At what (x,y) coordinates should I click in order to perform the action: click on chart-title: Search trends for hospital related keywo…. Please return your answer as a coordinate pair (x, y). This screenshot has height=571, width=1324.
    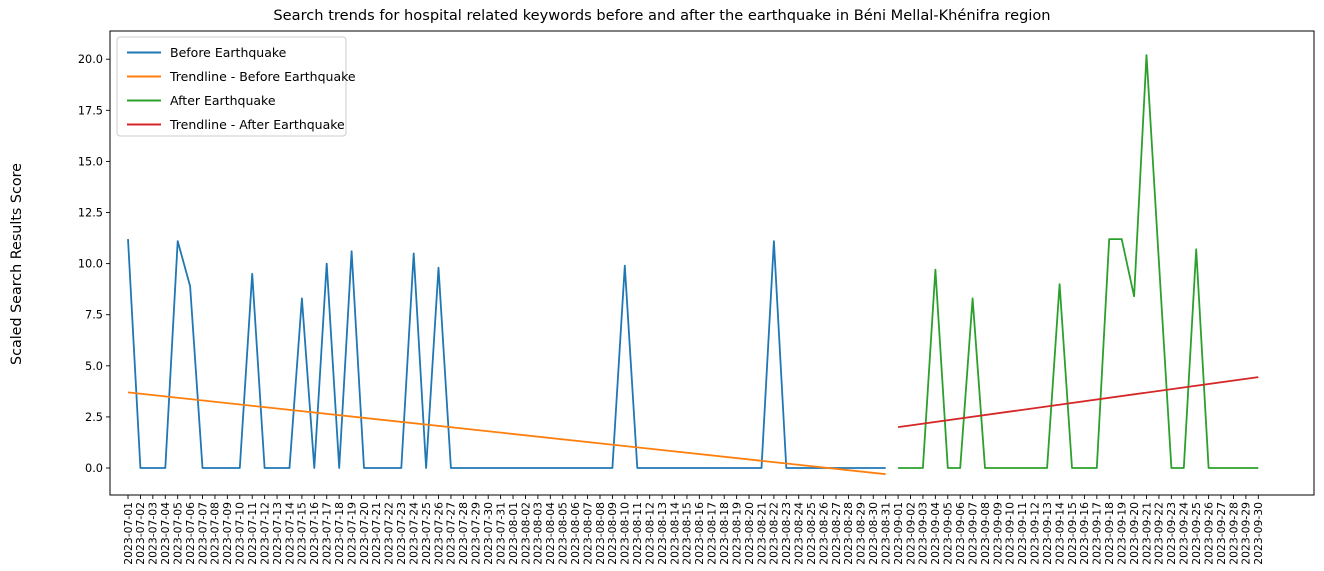
    Looking at the image, I should click on (661, 15).